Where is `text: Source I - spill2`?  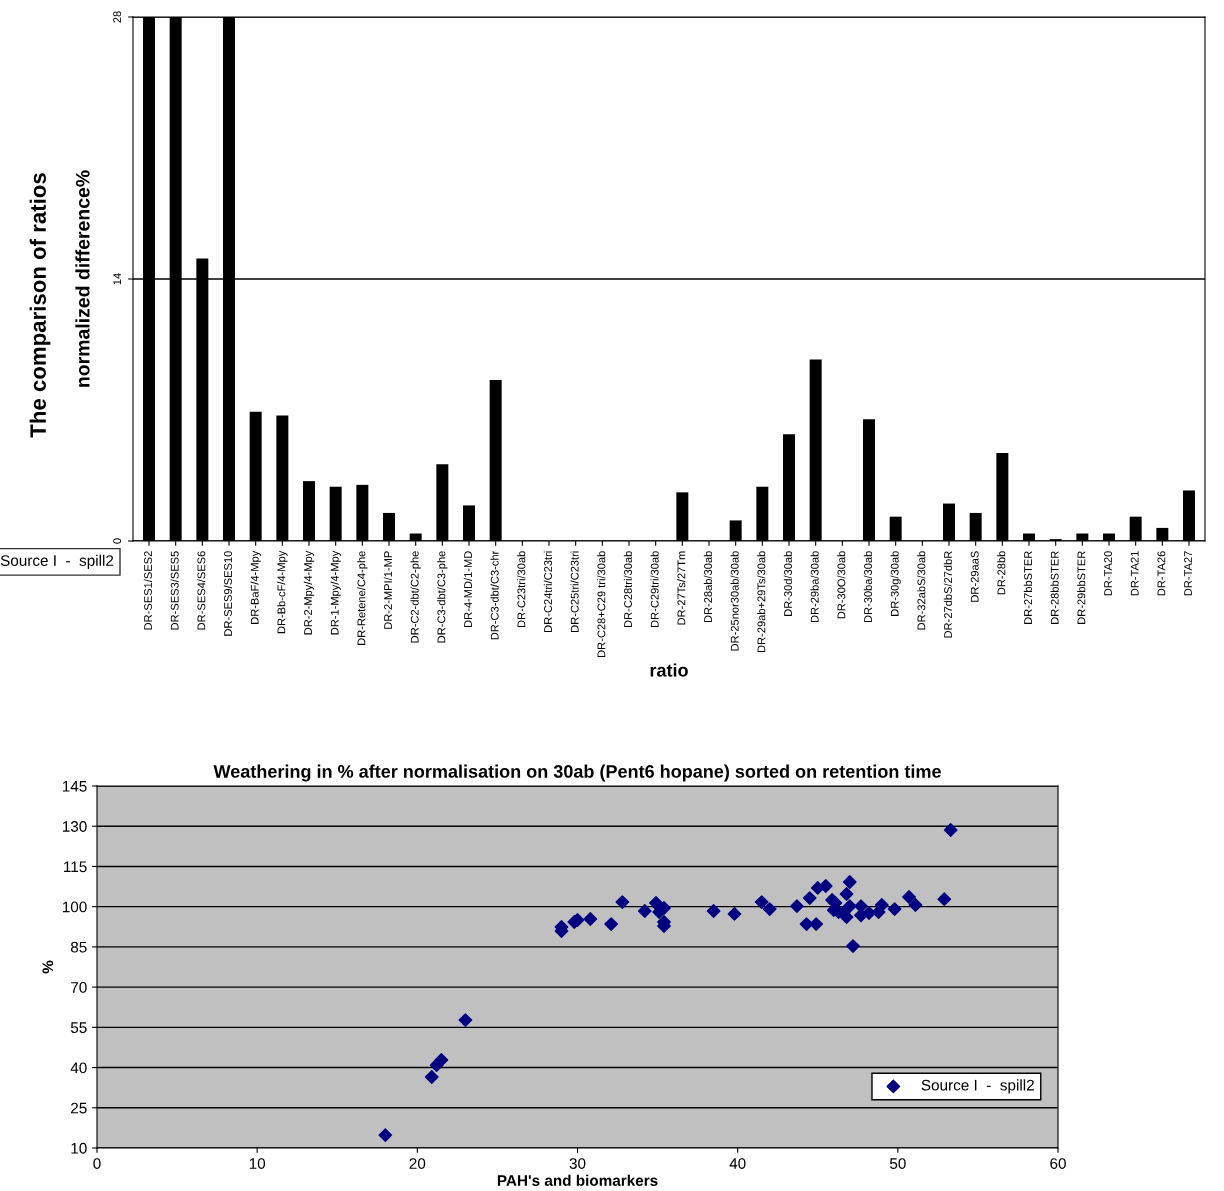
text: Source I - spill2 is located at coordinates (57, 561).